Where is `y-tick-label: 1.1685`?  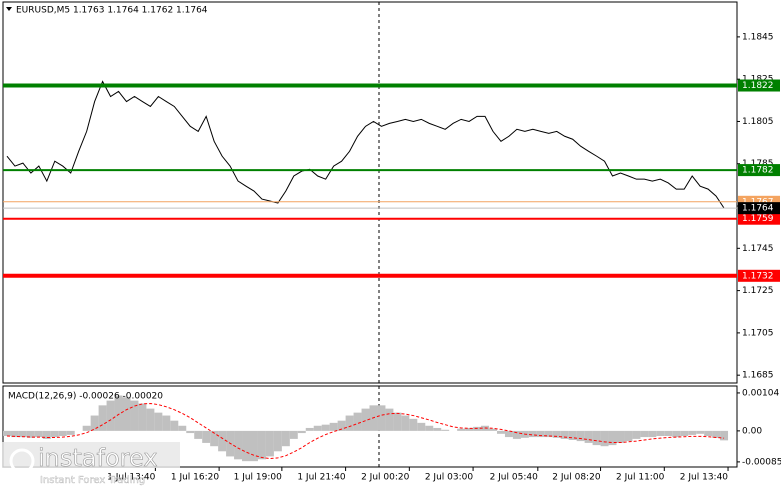 y-tick-label: 1.1685 is located at coordinates (758, 376).